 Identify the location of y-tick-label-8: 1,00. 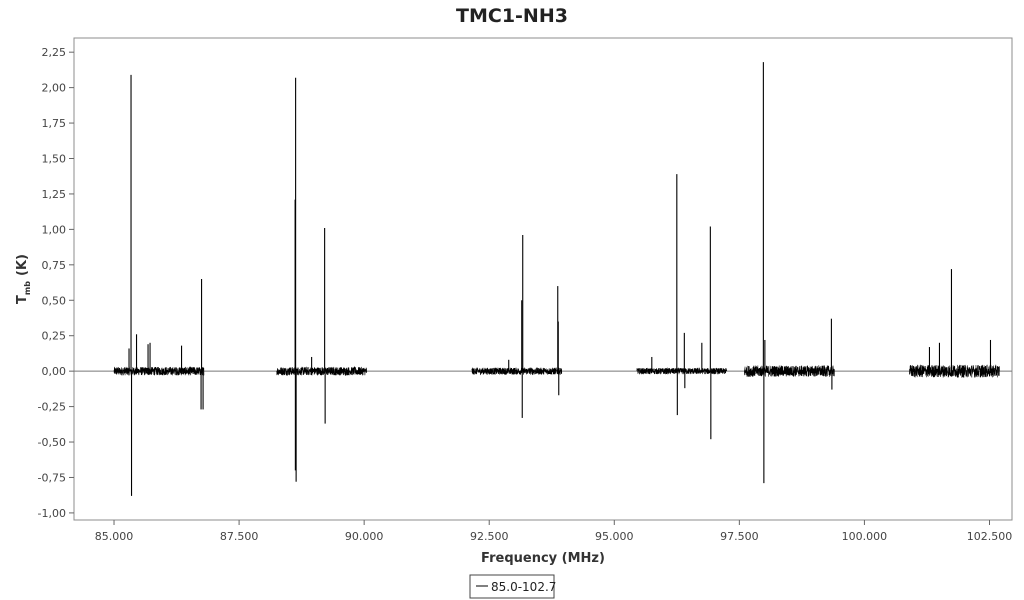
(54, 229).